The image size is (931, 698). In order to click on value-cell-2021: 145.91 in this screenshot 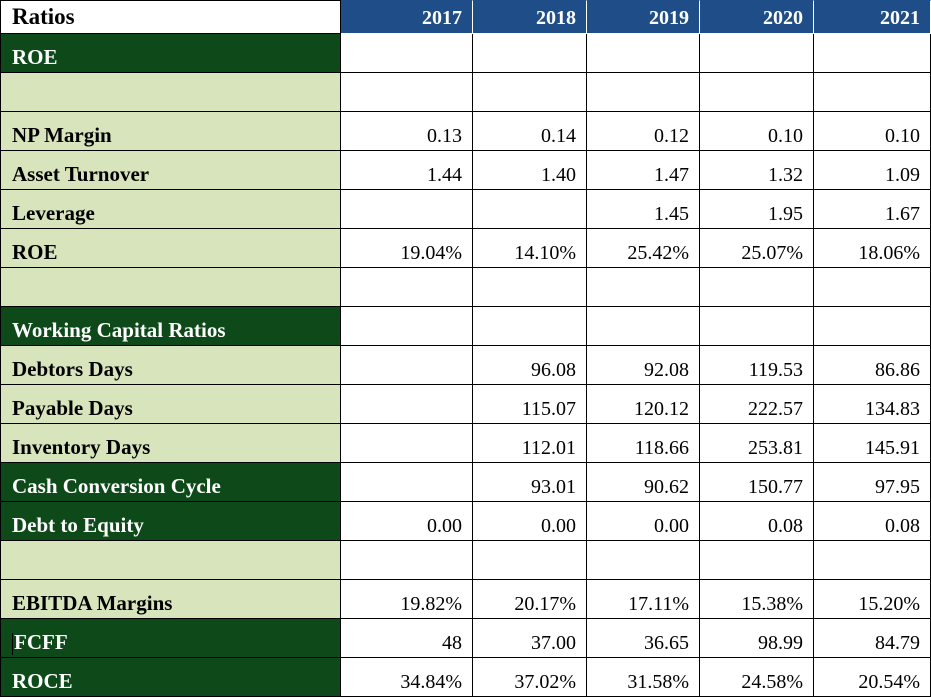, I will do `click(872, 443)`.